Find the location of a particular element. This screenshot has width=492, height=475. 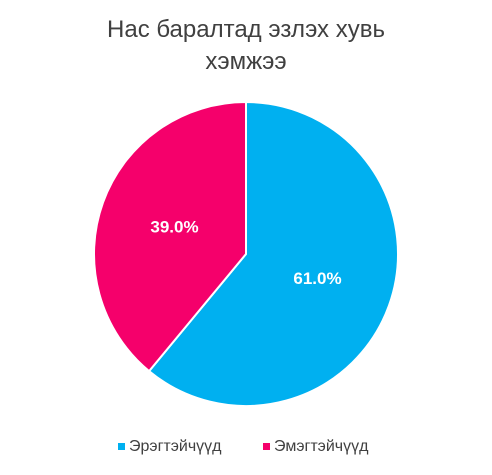

chart-title: Нас баралтад эзлэх хувь хэмжээ is located at coordinates (246, 45).